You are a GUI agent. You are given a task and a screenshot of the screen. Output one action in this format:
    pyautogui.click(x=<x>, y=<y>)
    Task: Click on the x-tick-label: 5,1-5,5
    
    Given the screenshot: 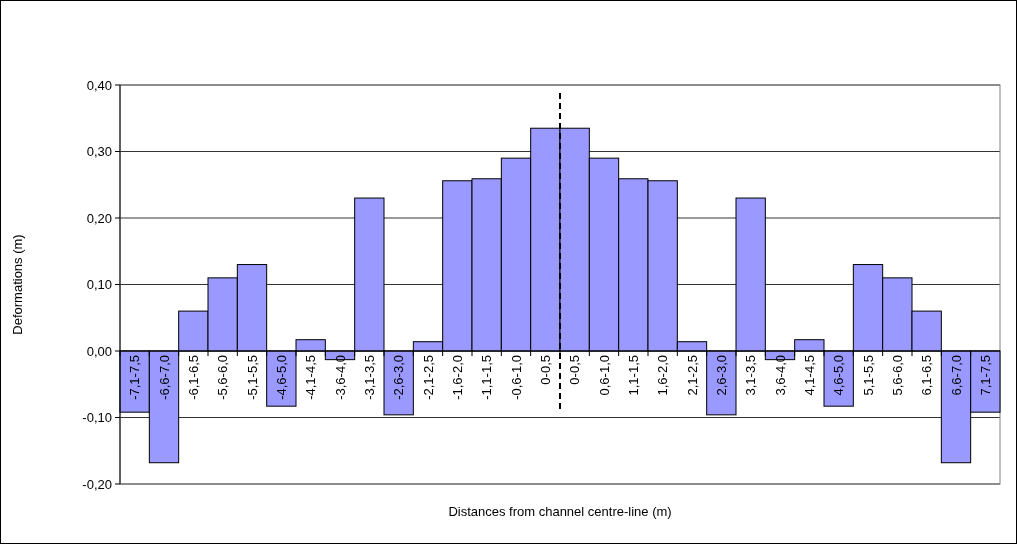 What is the action you would take?
    pyautogui.click(x=868, y=375)
    